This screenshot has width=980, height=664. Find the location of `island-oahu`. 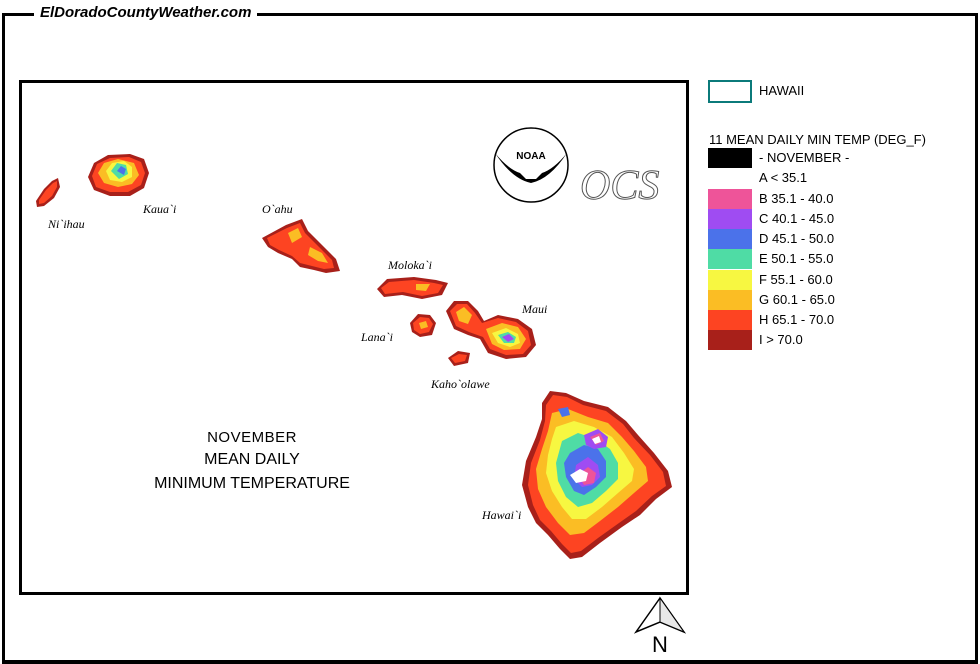

island-oahu is located at coordinates (301, 246).